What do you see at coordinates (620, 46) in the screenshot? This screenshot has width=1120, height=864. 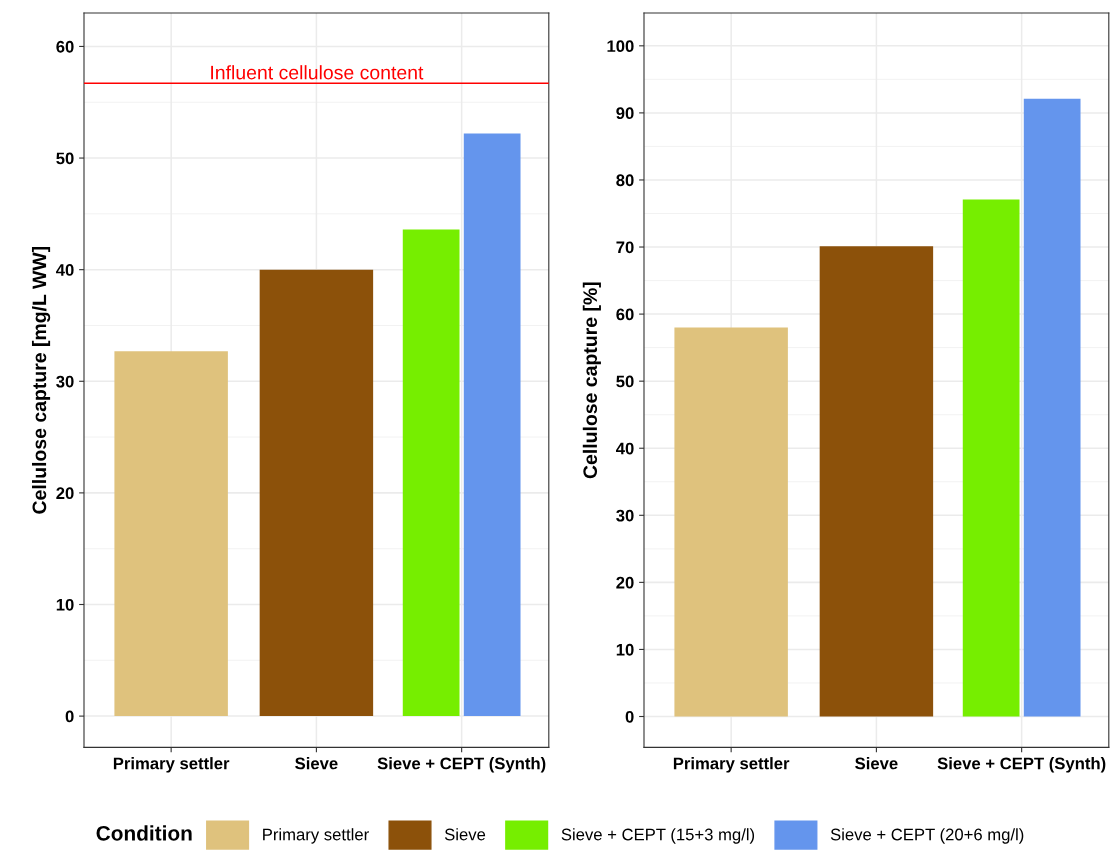 I see `y-tick-label: 100` at bounding box center [620, 46].